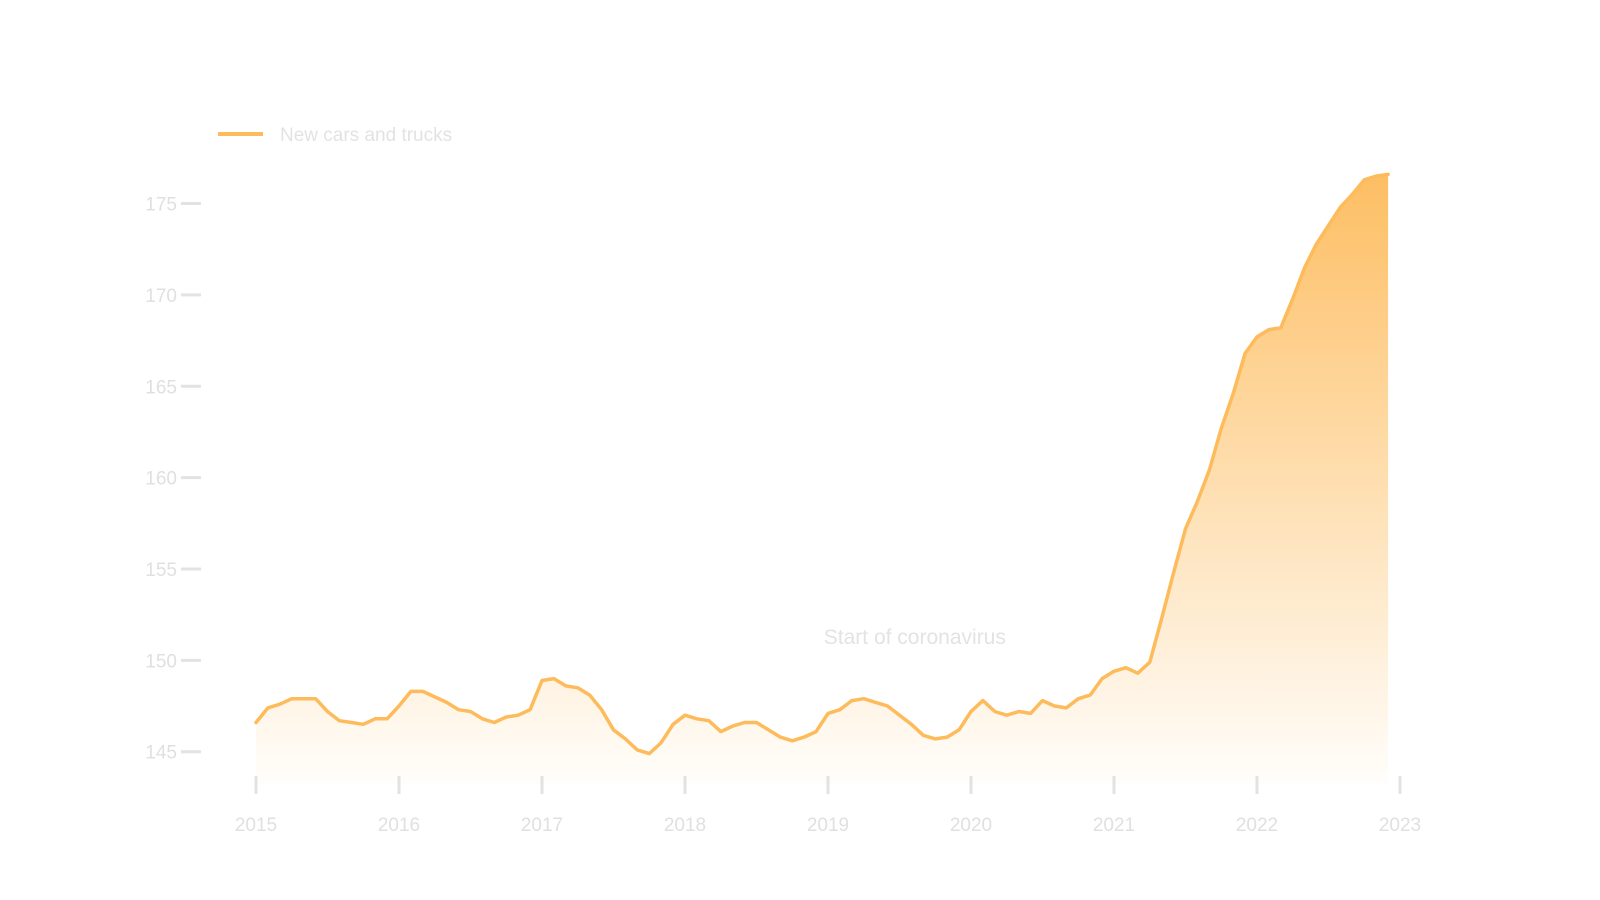 Image resolution: width=1600 pixels, height=900 pixels. I want to click on y-tick-label: 170, so click(161, 296).